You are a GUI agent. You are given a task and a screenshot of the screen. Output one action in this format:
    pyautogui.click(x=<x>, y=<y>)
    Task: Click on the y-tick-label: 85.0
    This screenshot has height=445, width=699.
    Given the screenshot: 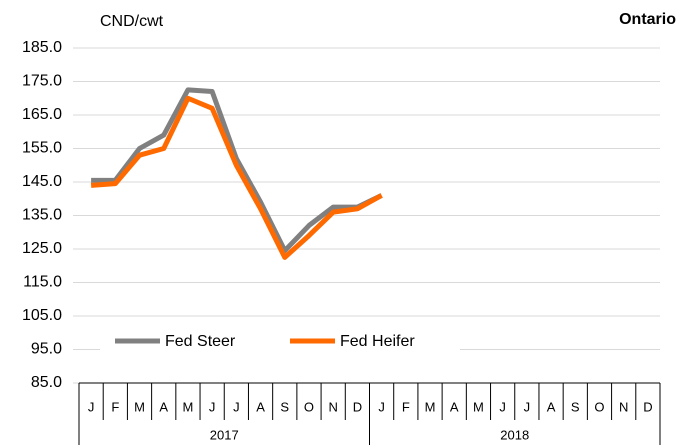 What is the action you would take?
    pyautogui.click(x=46, y=382)
    